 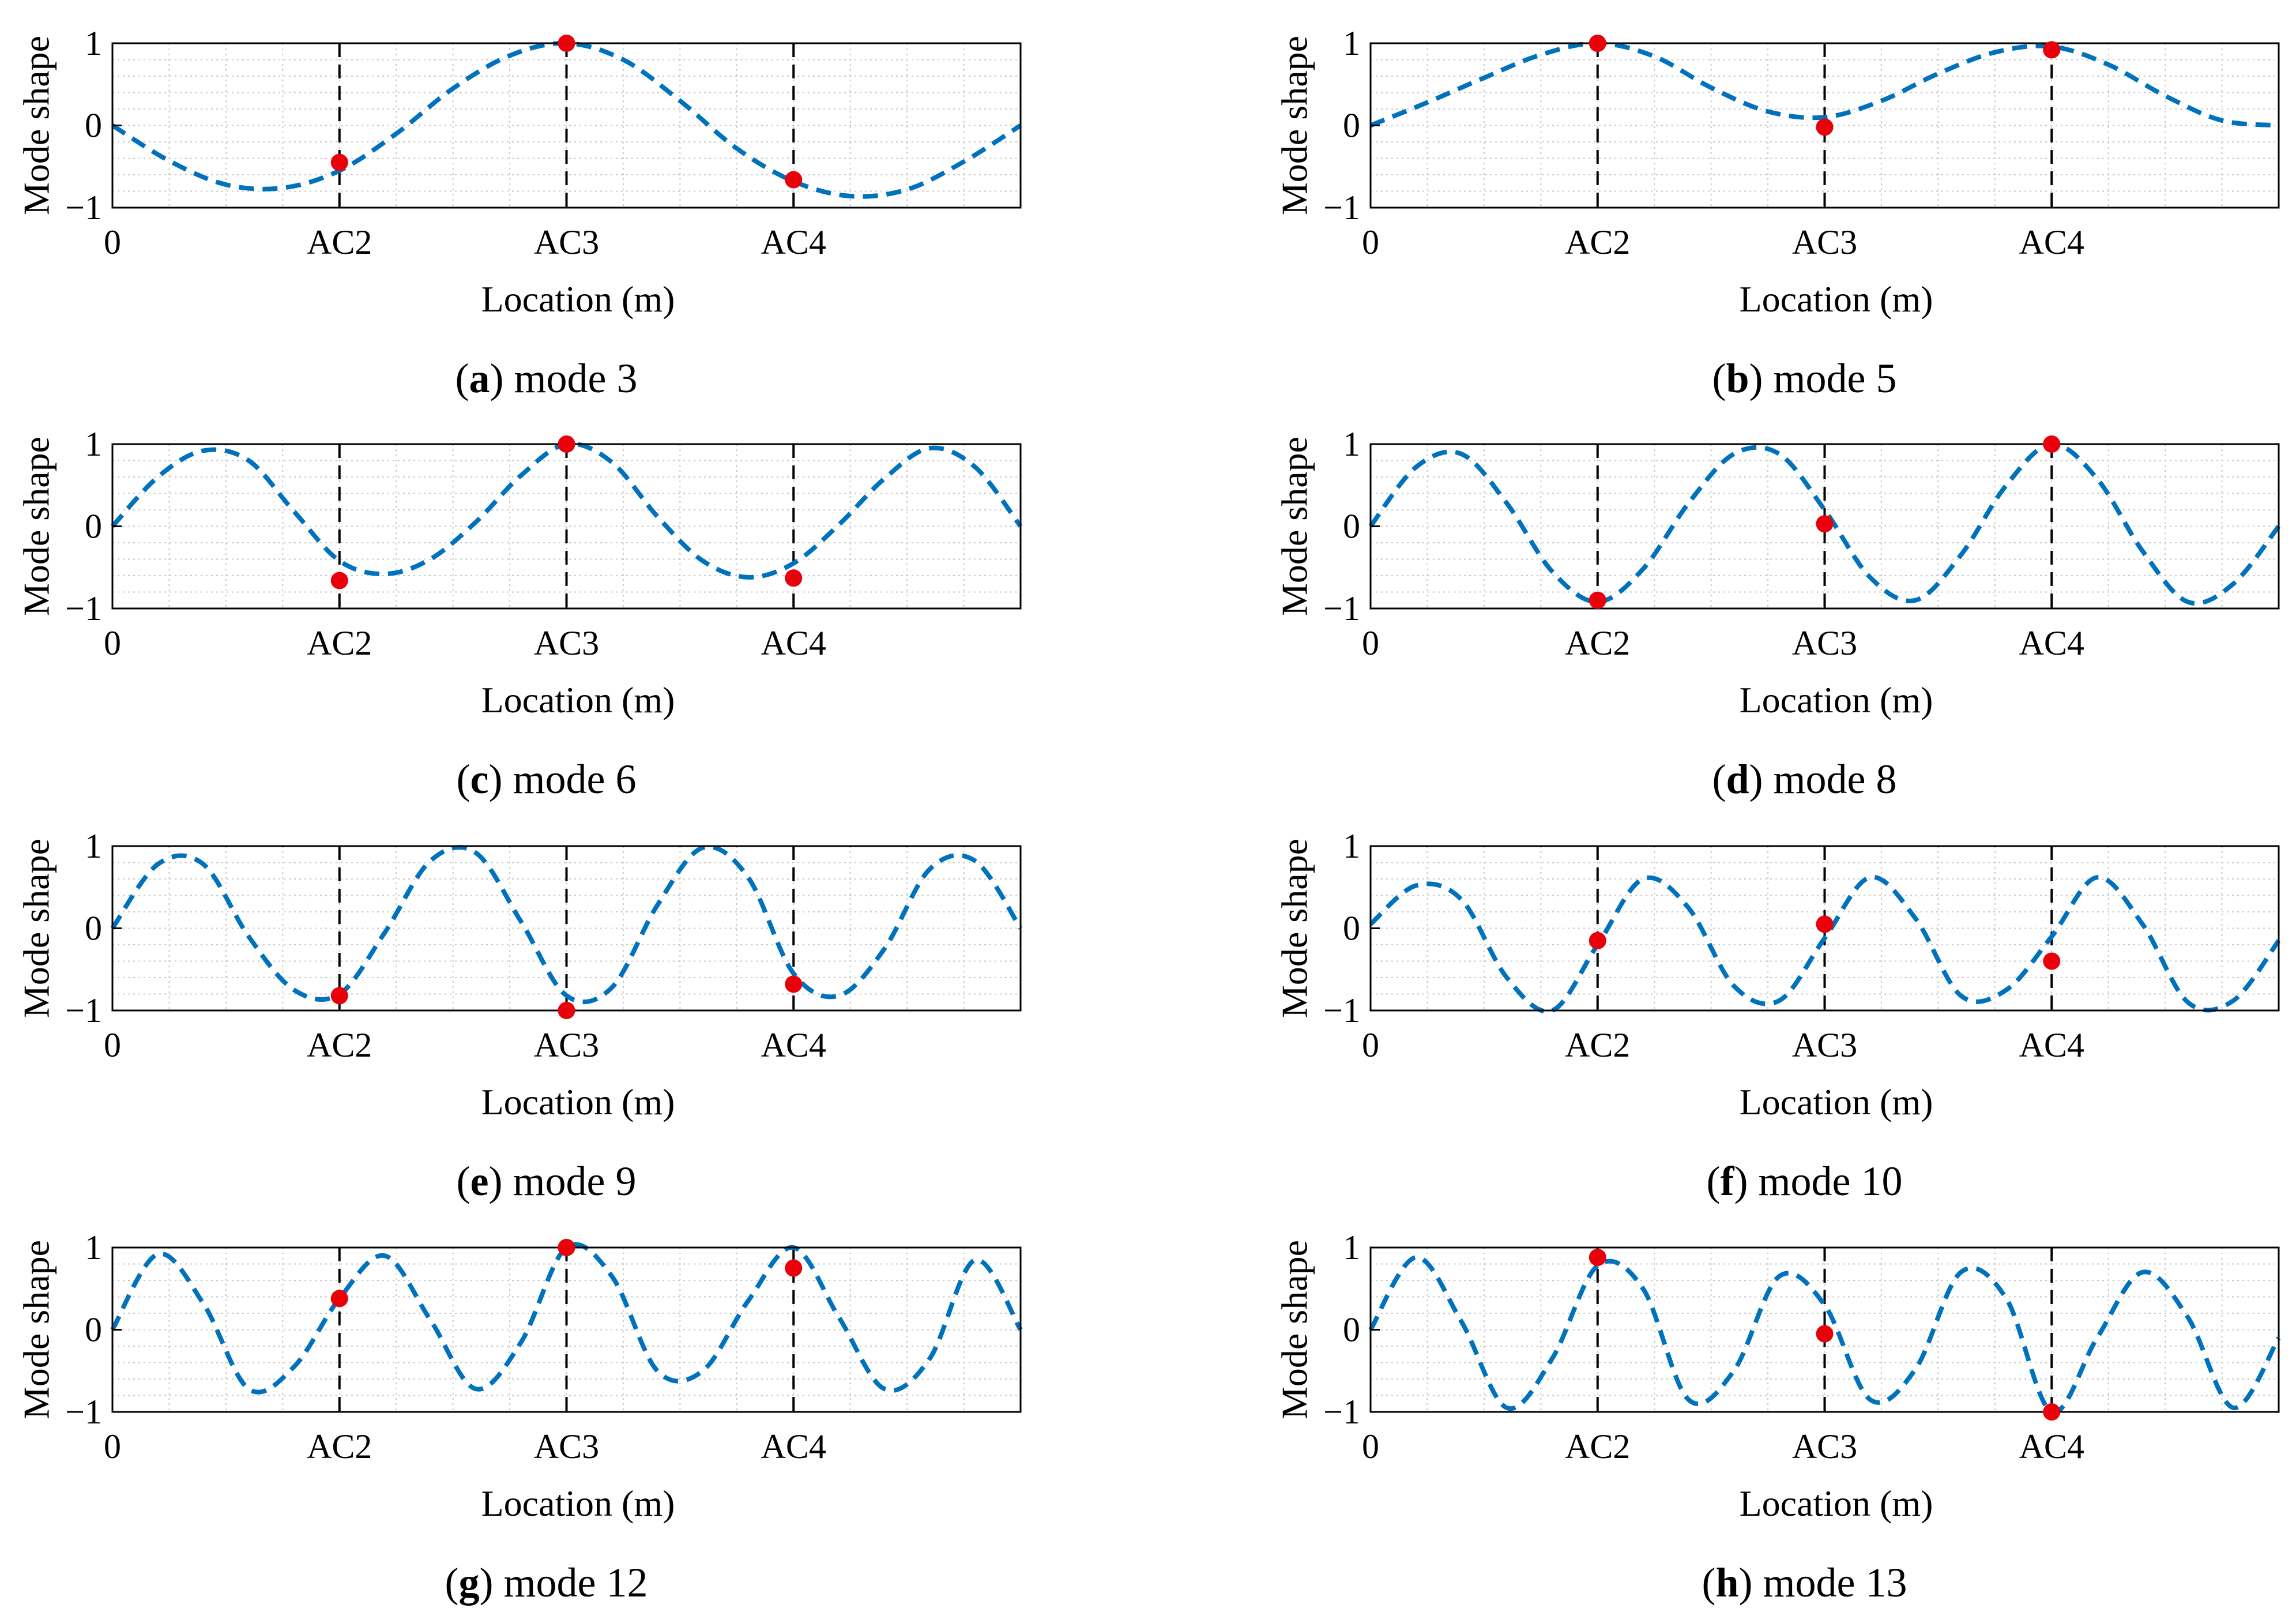 I want to click on caption-letter: h, so click(x=1726, y=1583).